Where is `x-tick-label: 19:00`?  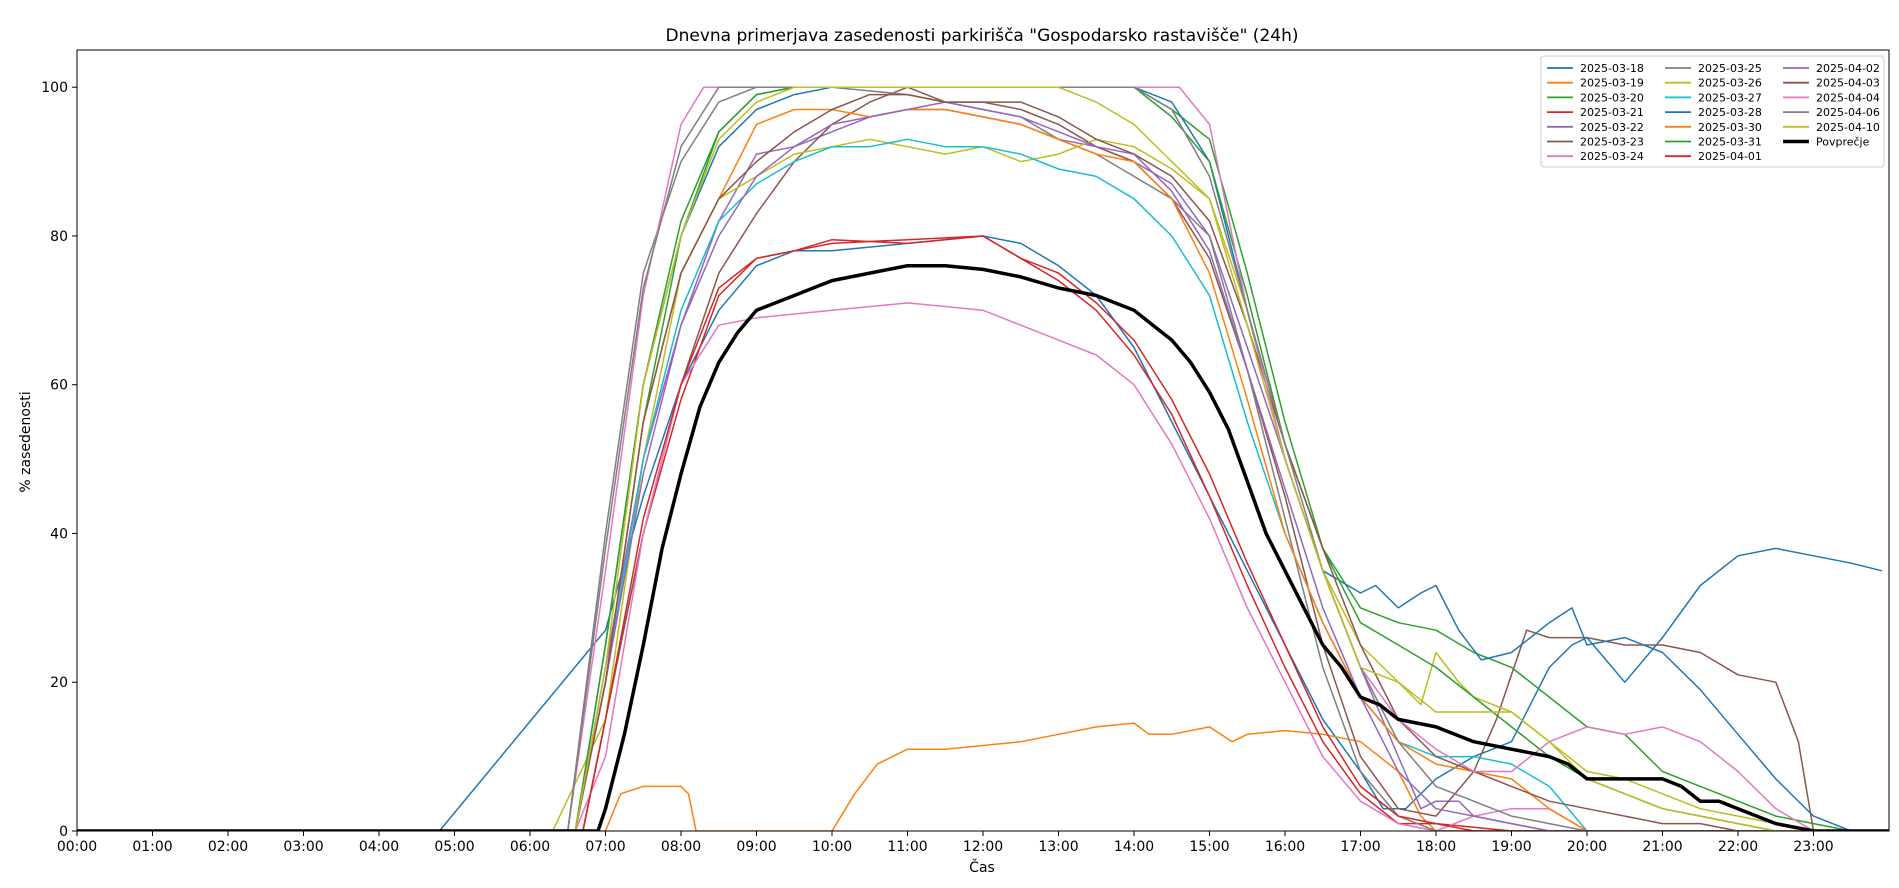 x-tick-label: 19:00 is located at coordinates (1511, 847).